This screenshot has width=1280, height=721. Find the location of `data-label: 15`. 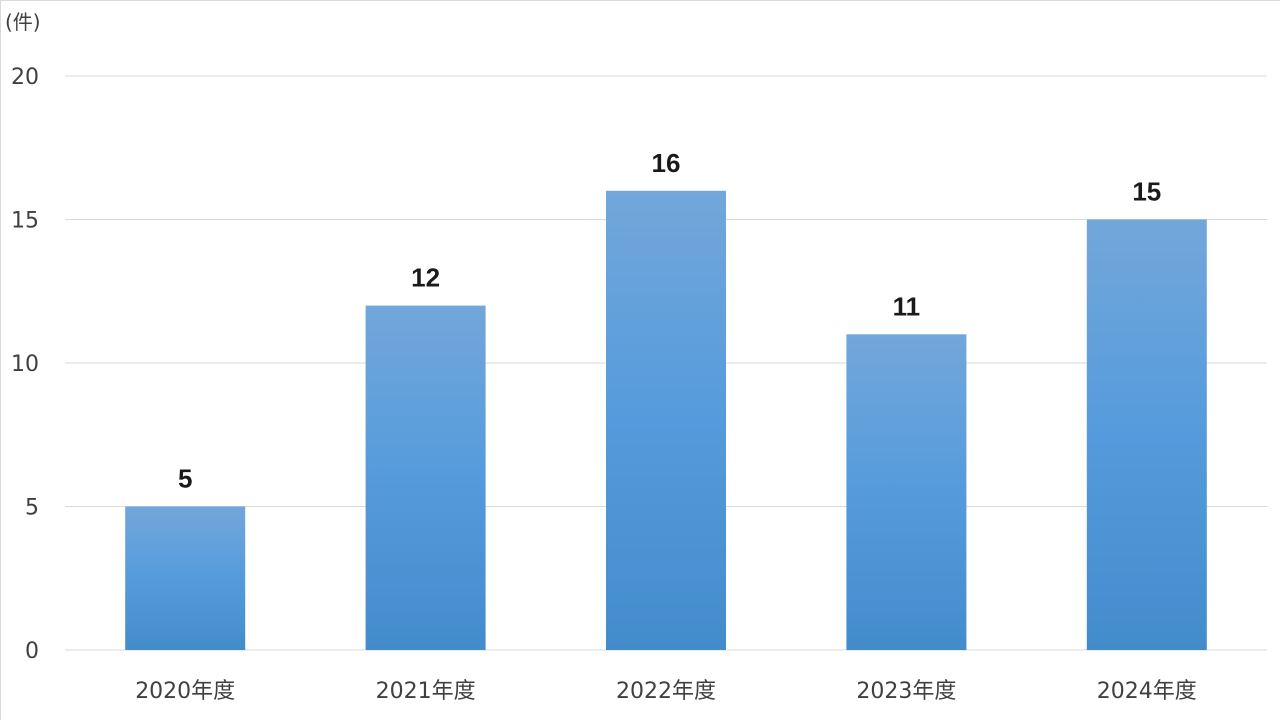

data-label: 15 is located at coordinates (1146, 192).